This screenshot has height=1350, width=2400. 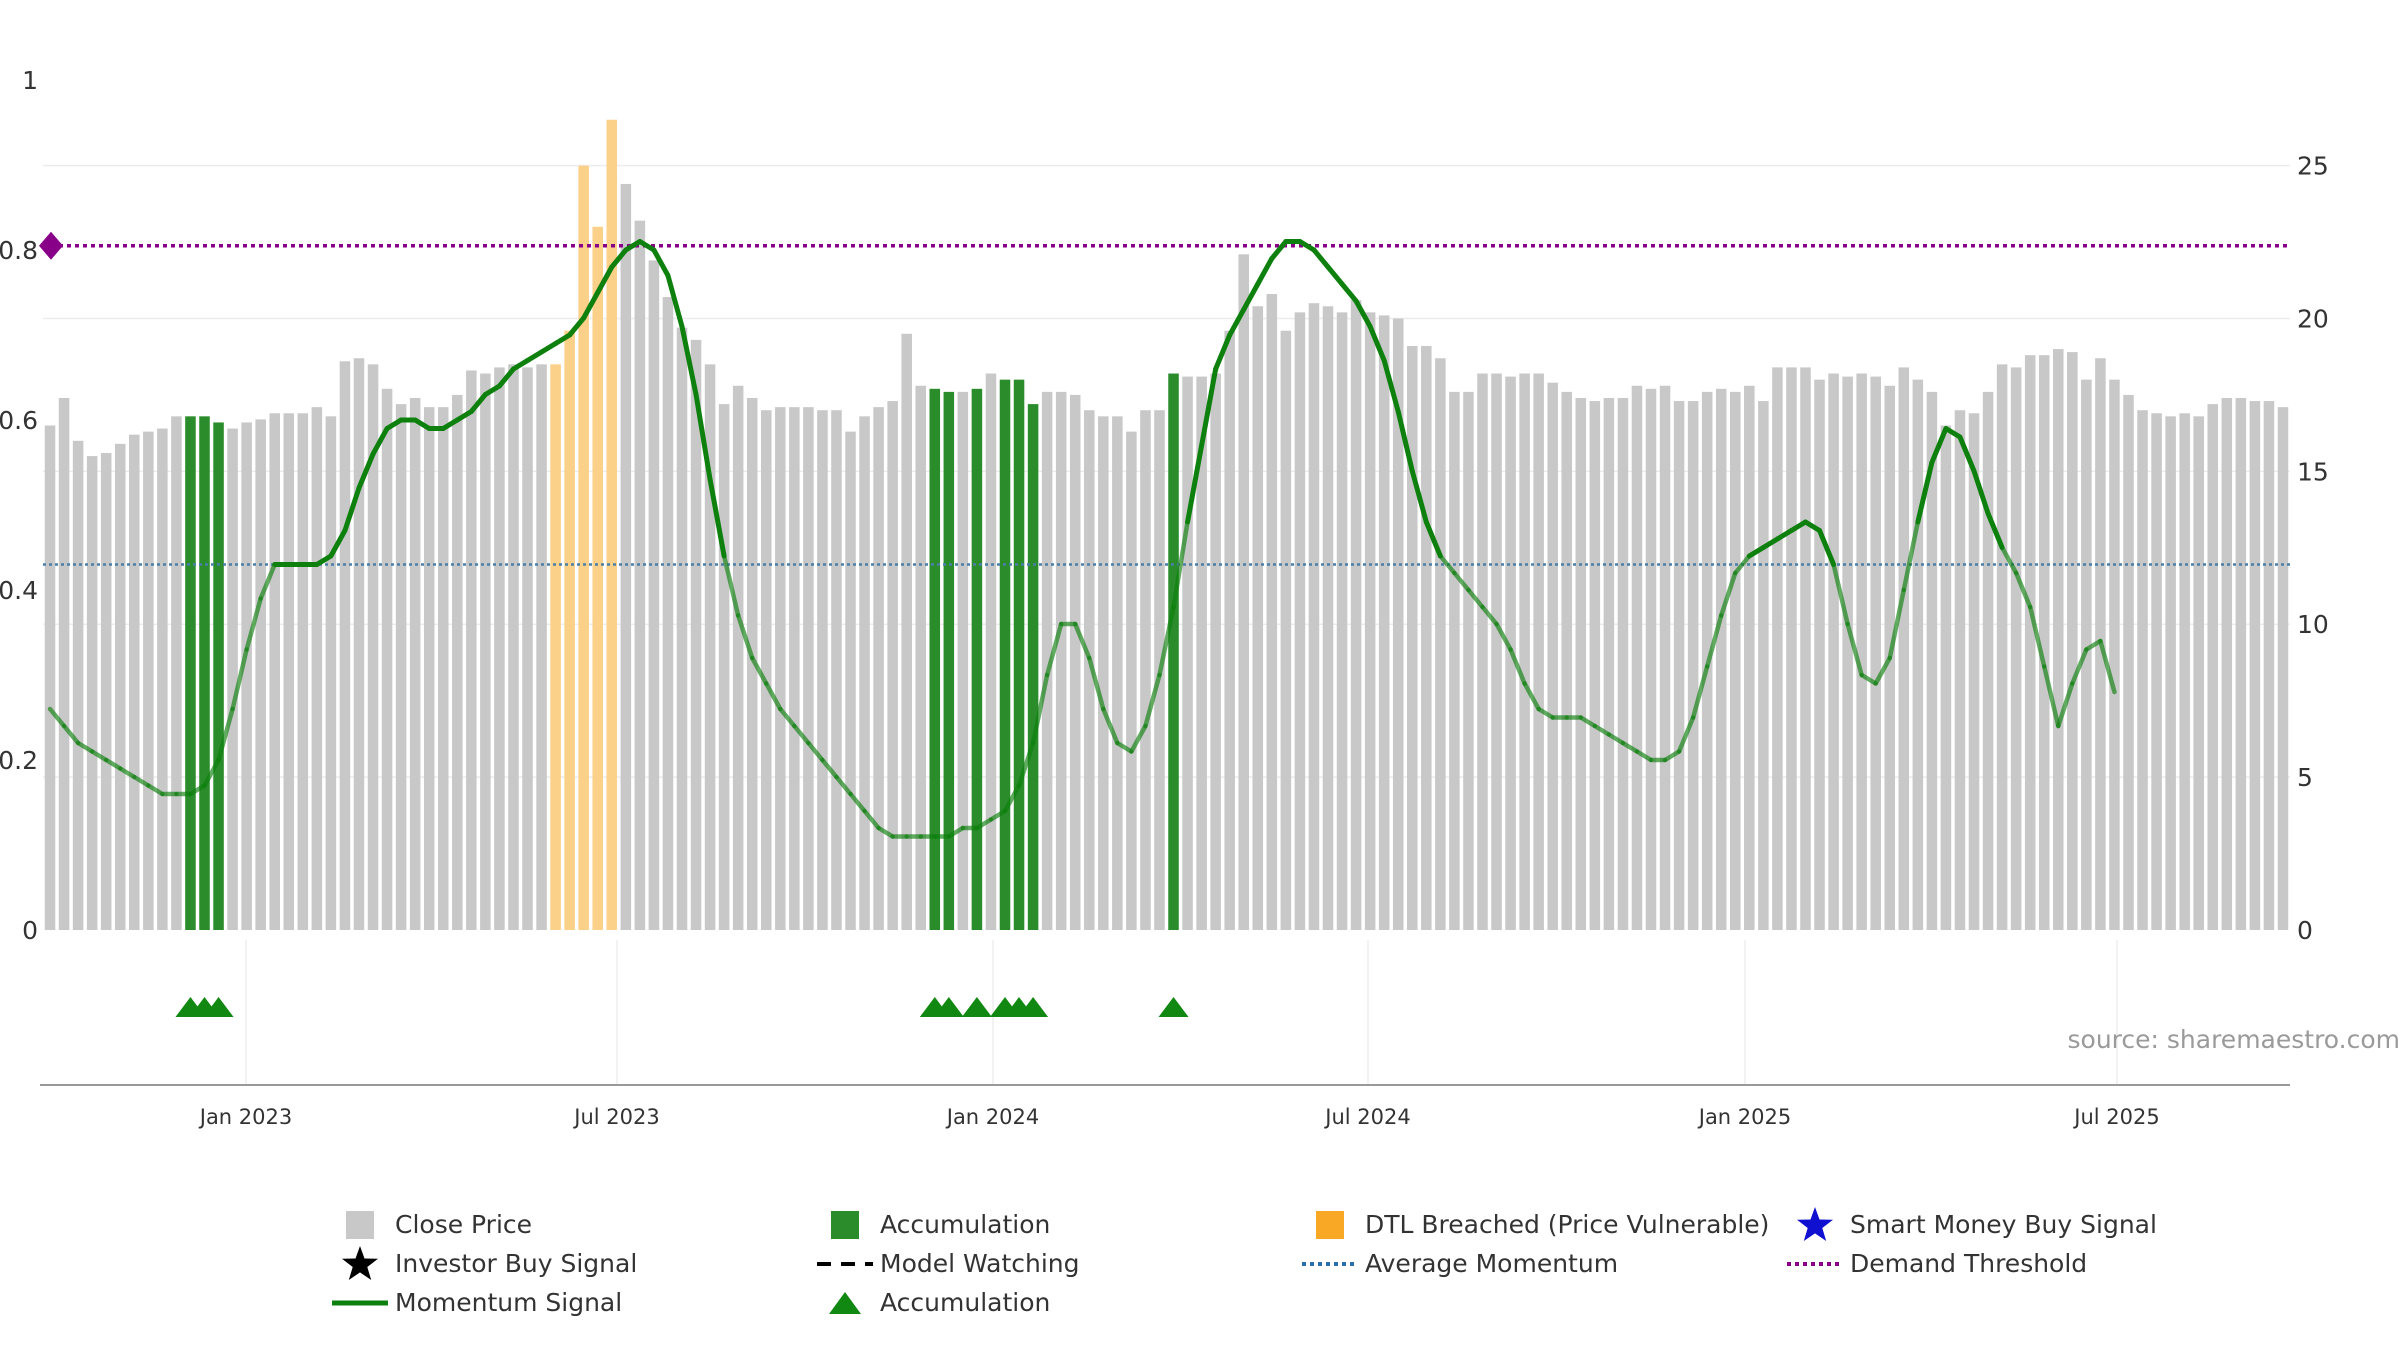 What do you see at coordinates (2313, 471) in the screenshot?
I see `right-axis-tick-label: 15` at bounding box center [2313, 471].